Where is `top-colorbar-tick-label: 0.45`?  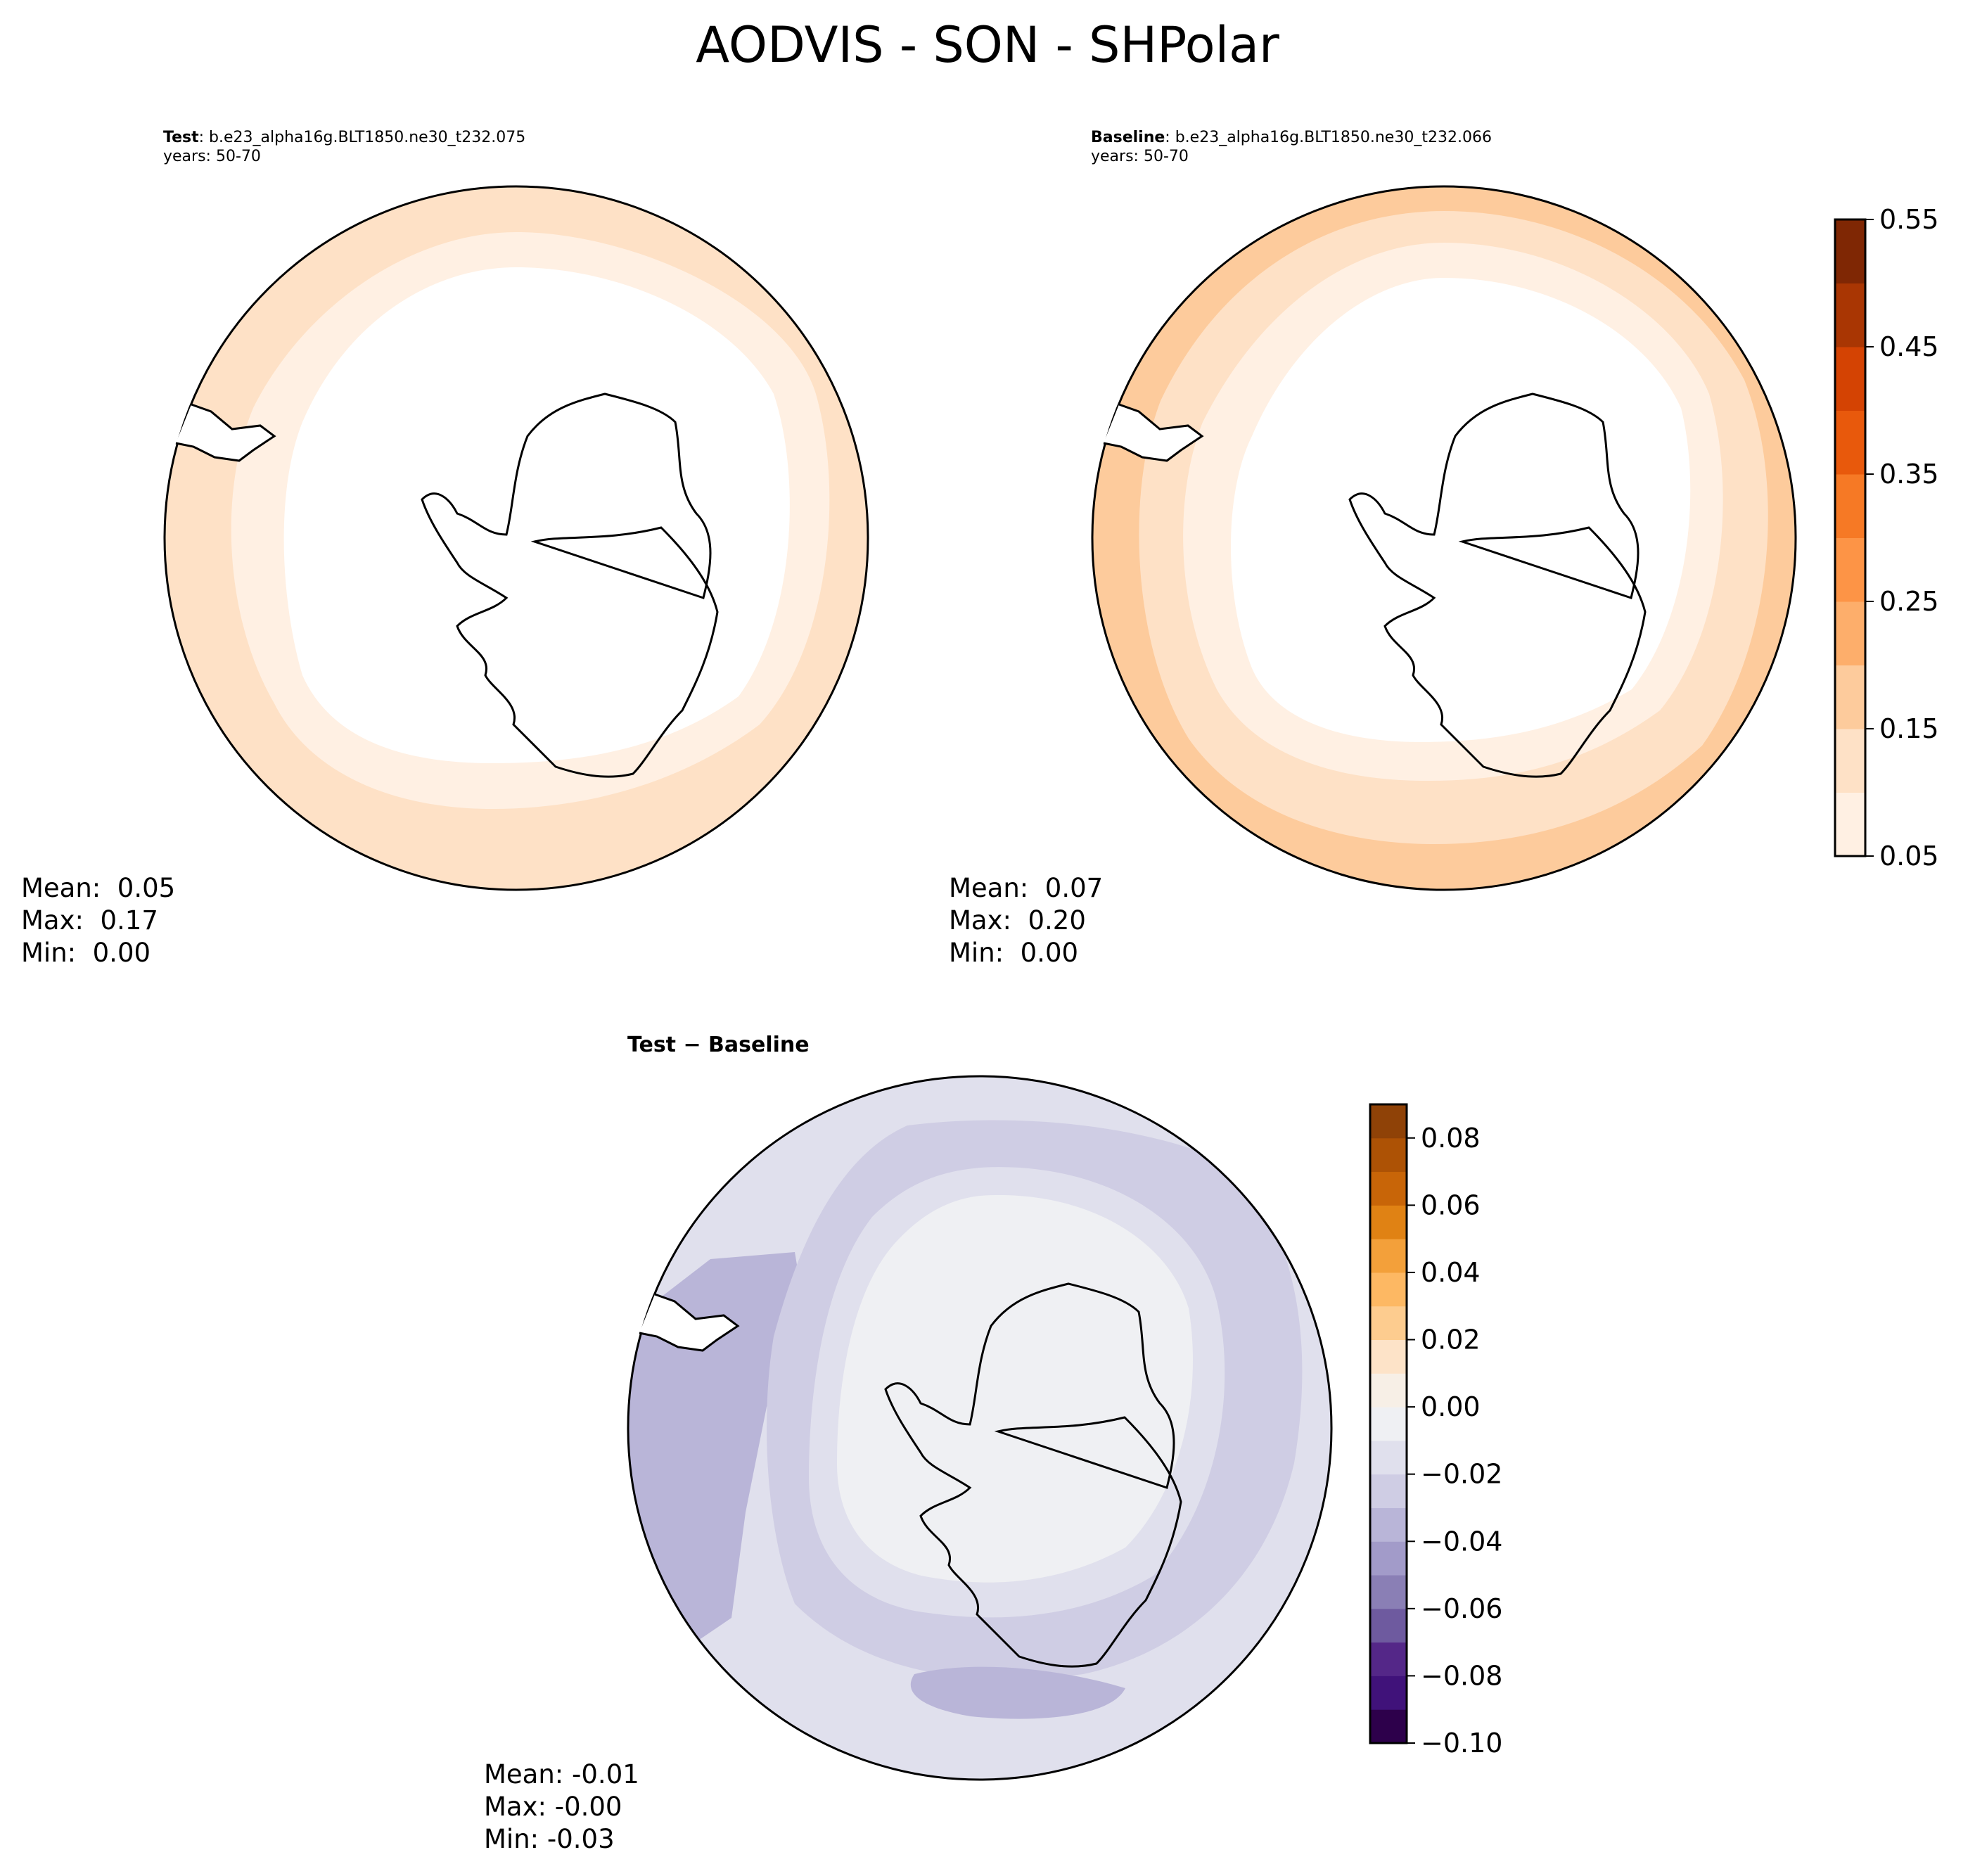
top-colorbar-tick-label: 0.45 is located at coordinates (1909, 346).